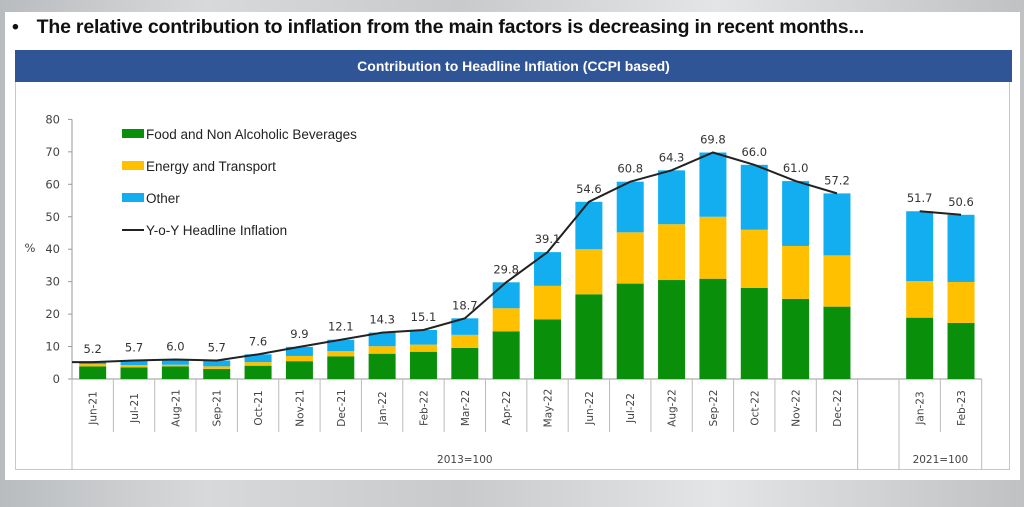 The image size is (1024, 507). Describe the element at coordinates (135, 408) in the screenshot. I see `x-tick-label: Jul-21` at that location.